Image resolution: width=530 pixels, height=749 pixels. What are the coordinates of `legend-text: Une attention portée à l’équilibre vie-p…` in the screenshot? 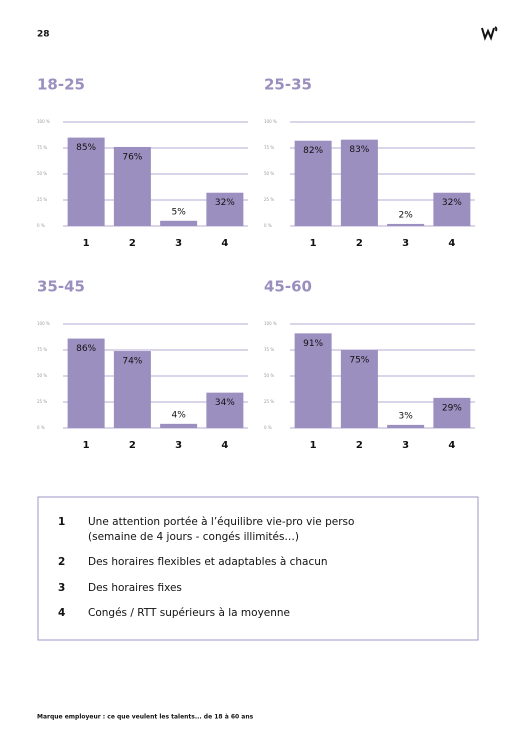 It's located at (221, 522).